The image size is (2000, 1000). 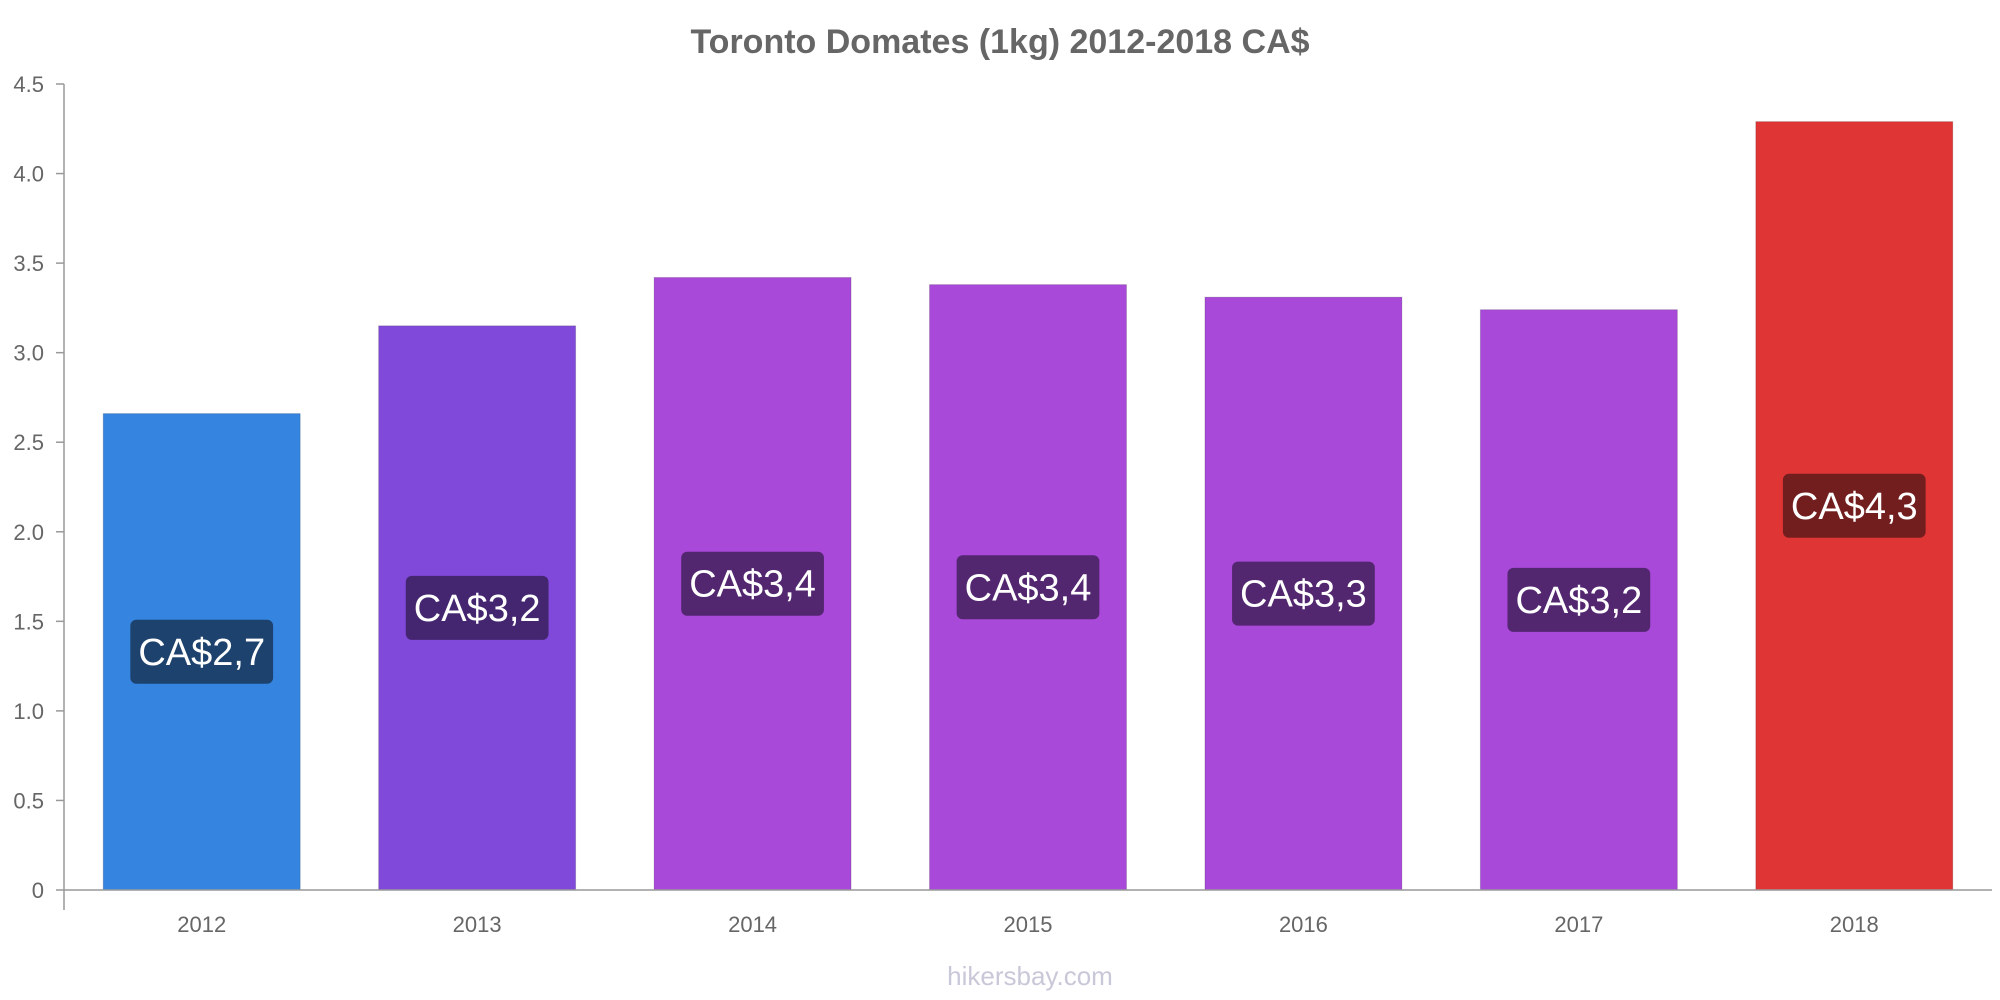 I want to click on data-label-text: CA$4,3, so click(x=1854, y=507).